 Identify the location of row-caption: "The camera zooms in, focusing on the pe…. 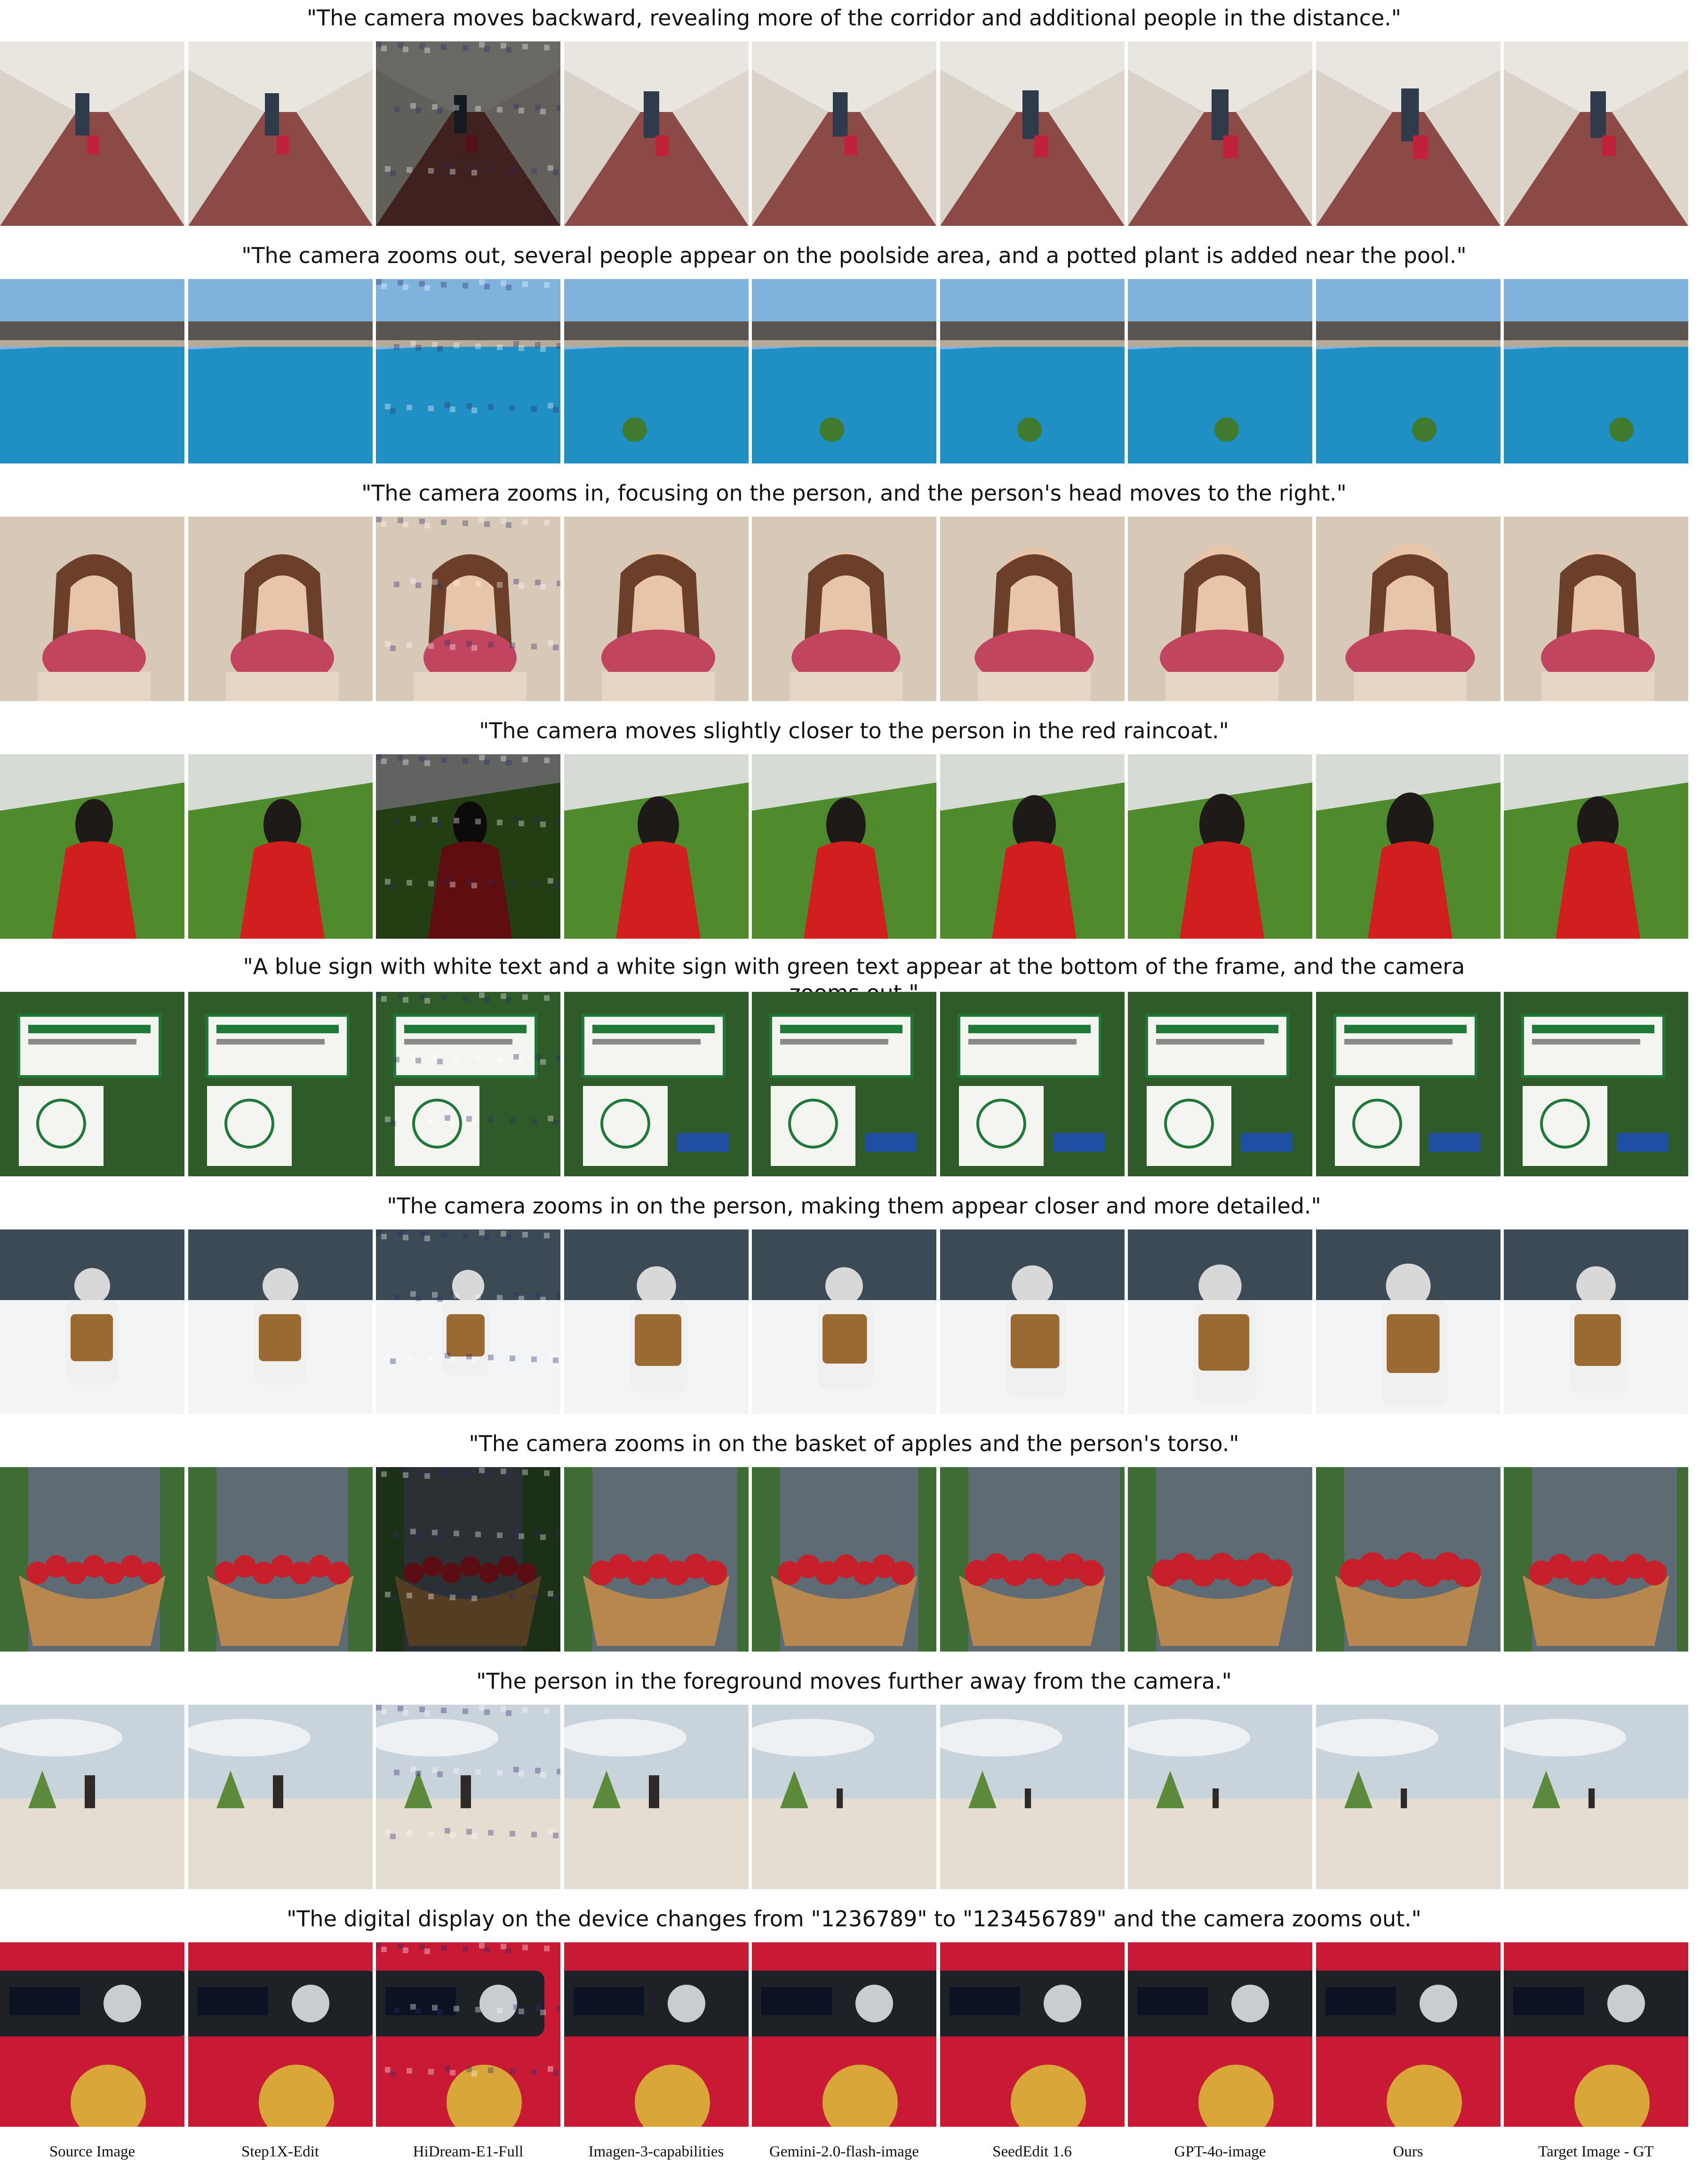
(854, 493).